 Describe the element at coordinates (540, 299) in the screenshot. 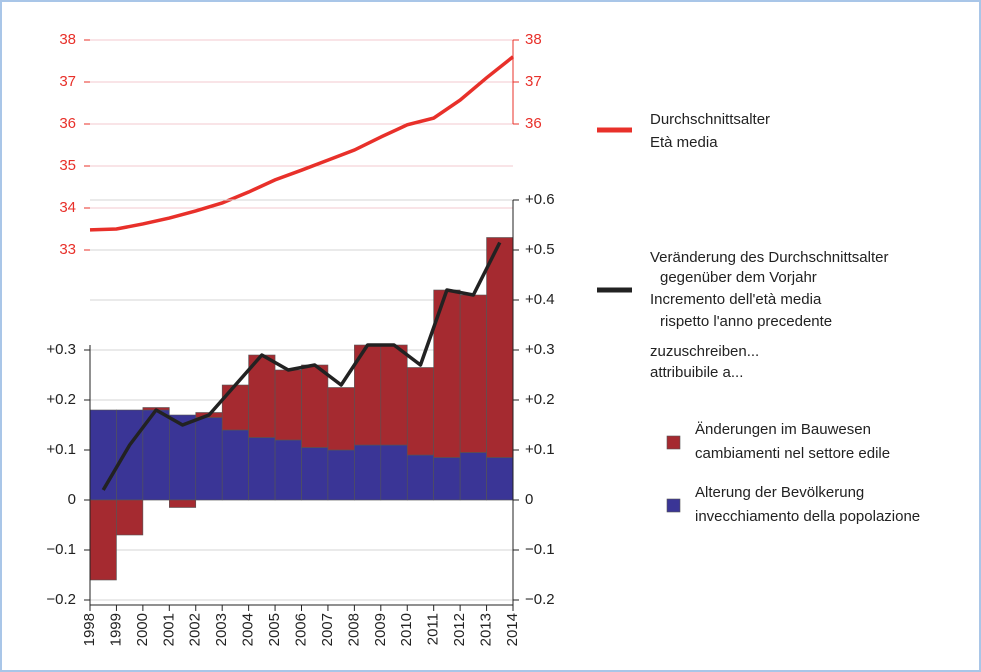

I see `y2-tick-label: +0.4` at that location.